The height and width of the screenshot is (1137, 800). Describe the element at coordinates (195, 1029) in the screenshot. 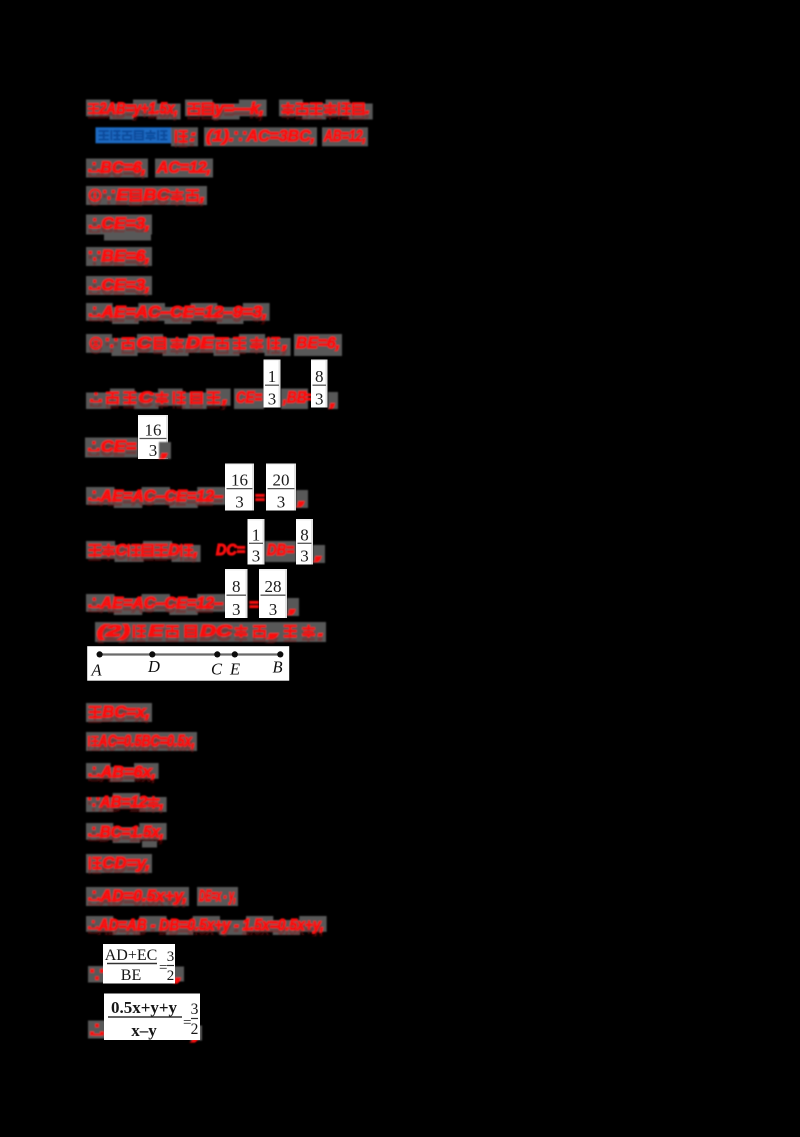

I see `svg-text: 2` at that location.